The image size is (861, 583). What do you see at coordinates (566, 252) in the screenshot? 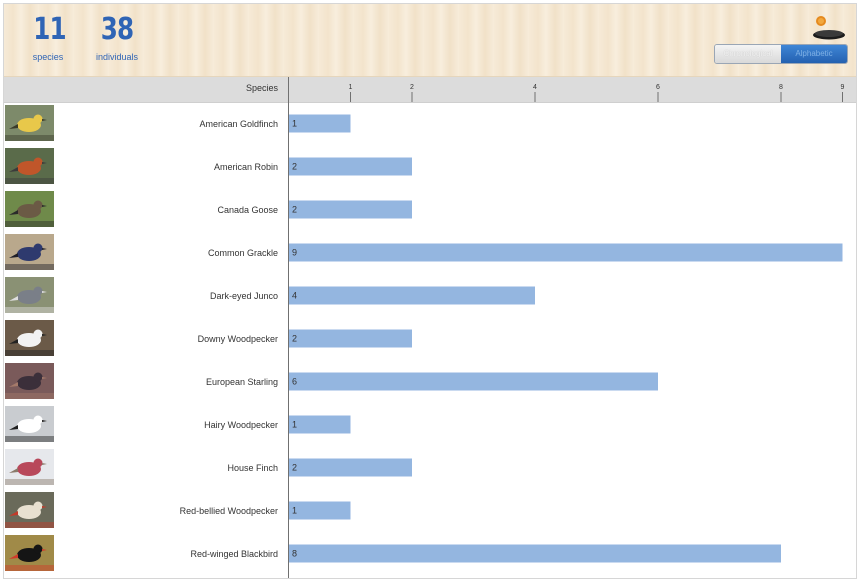
I see `bar-common-grackle` at bounding box center [566, 252].